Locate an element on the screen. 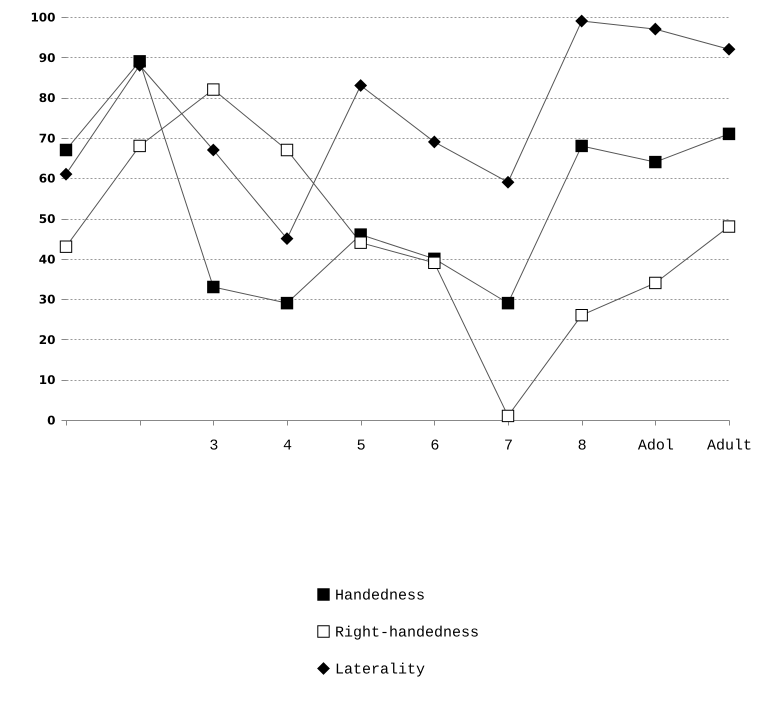 The width and height of the screenshot is (759, 702). x-tick-label: 7 is located at coordinates (509, 446).